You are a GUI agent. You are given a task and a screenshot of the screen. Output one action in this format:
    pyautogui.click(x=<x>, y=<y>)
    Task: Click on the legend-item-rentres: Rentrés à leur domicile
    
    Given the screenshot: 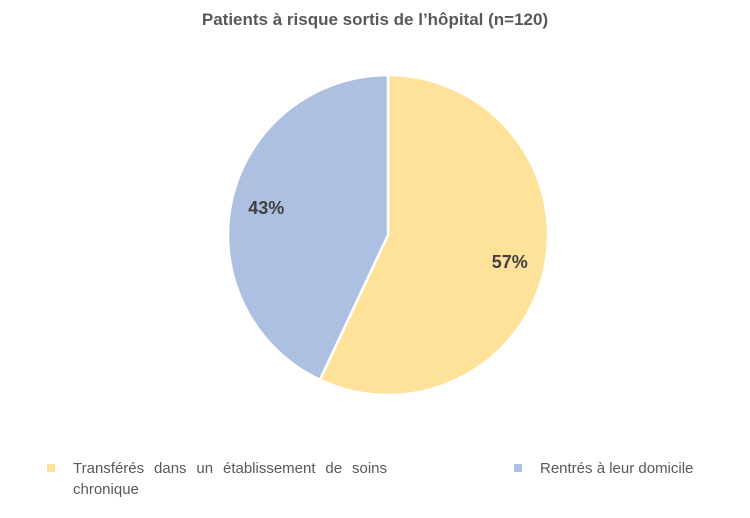 What is the action you would take?
    pyautogui.click(x=624, y=468)
    